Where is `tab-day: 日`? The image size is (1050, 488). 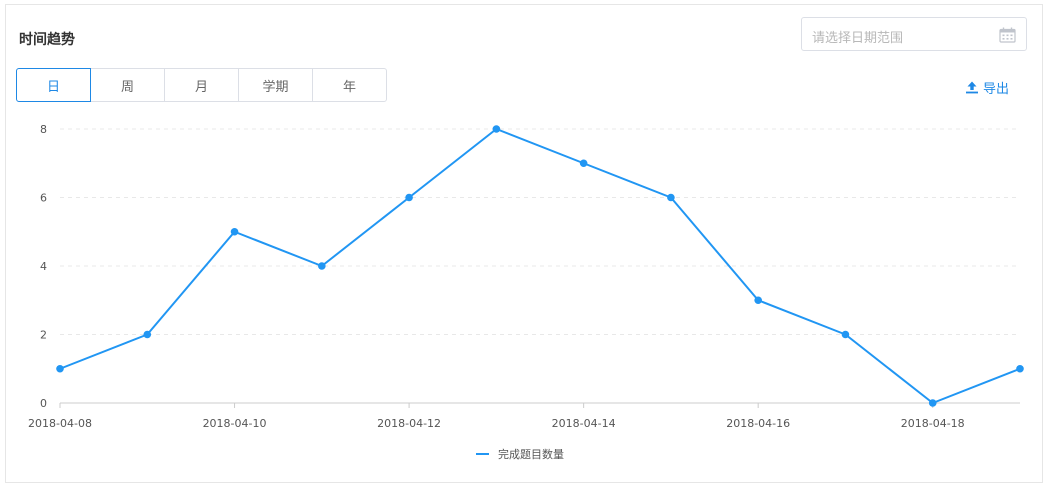
tab-day: 日 is located at coordinates (53, 85).